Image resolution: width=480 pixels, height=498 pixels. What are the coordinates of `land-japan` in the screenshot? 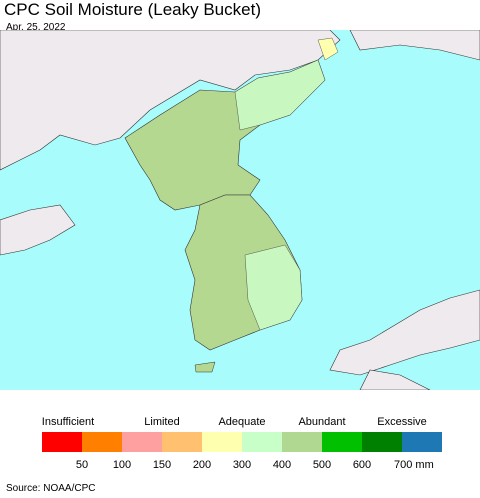 It's located at (404, 332).